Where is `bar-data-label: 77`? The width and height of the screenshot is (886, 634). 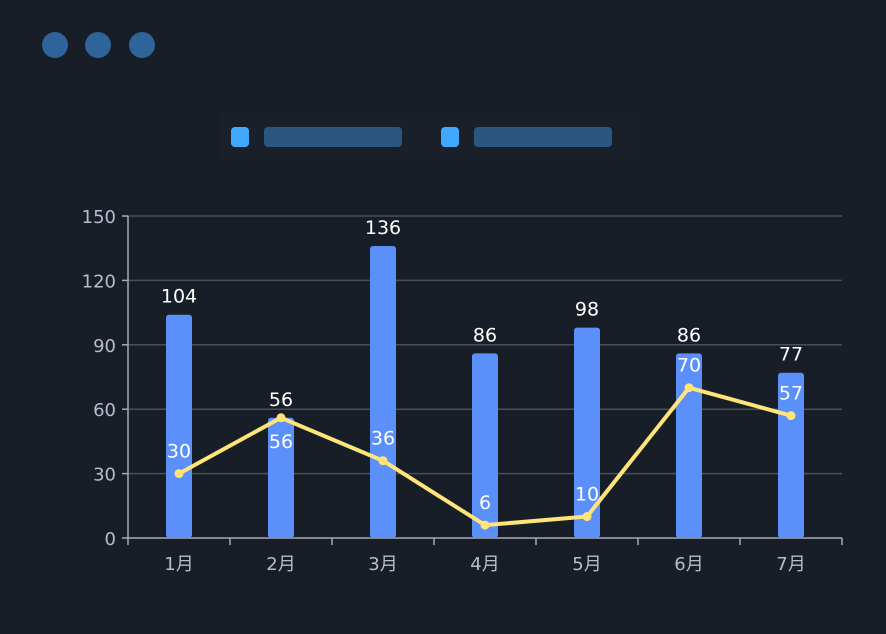
bar-data-label: 77 is located at coordinates (791, 355).